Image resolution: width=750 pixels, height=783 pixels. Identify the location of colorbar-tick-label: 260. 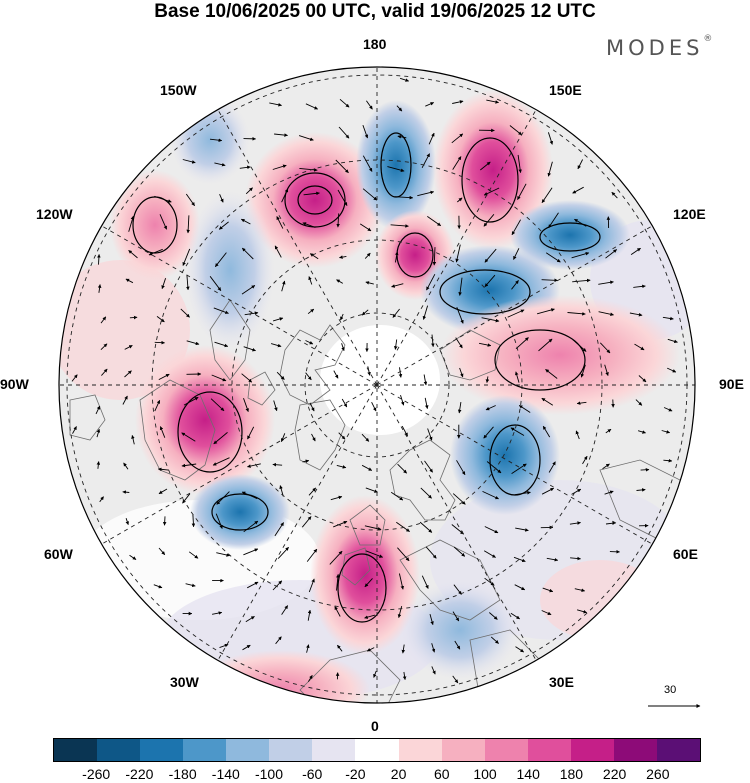
(658, 774).